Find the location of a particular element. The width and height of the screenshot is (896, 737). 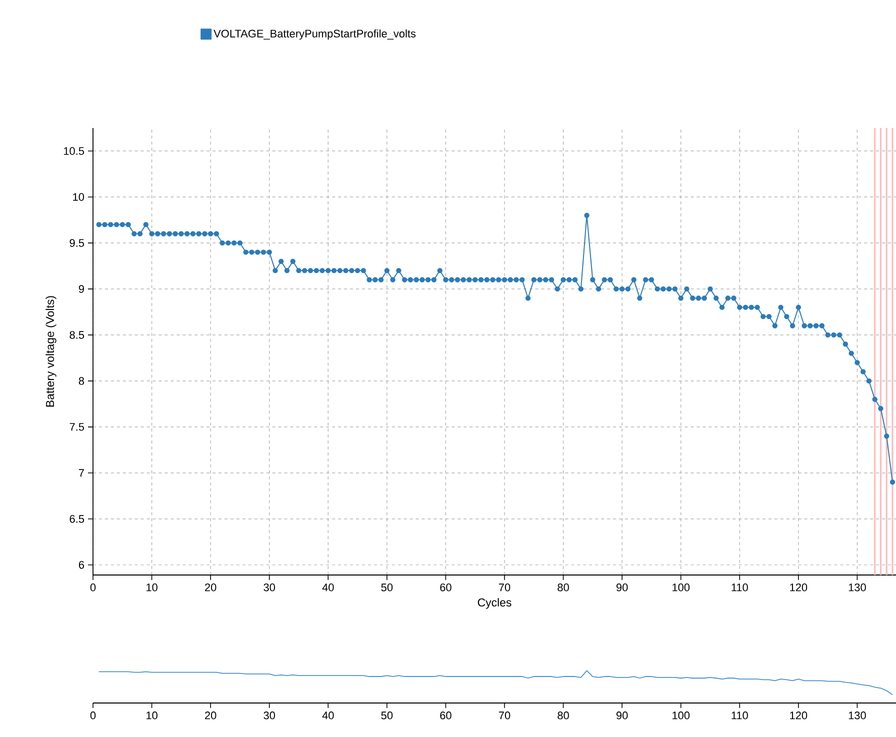

y-tick-label: 8 is located at coordinates (81, 381).